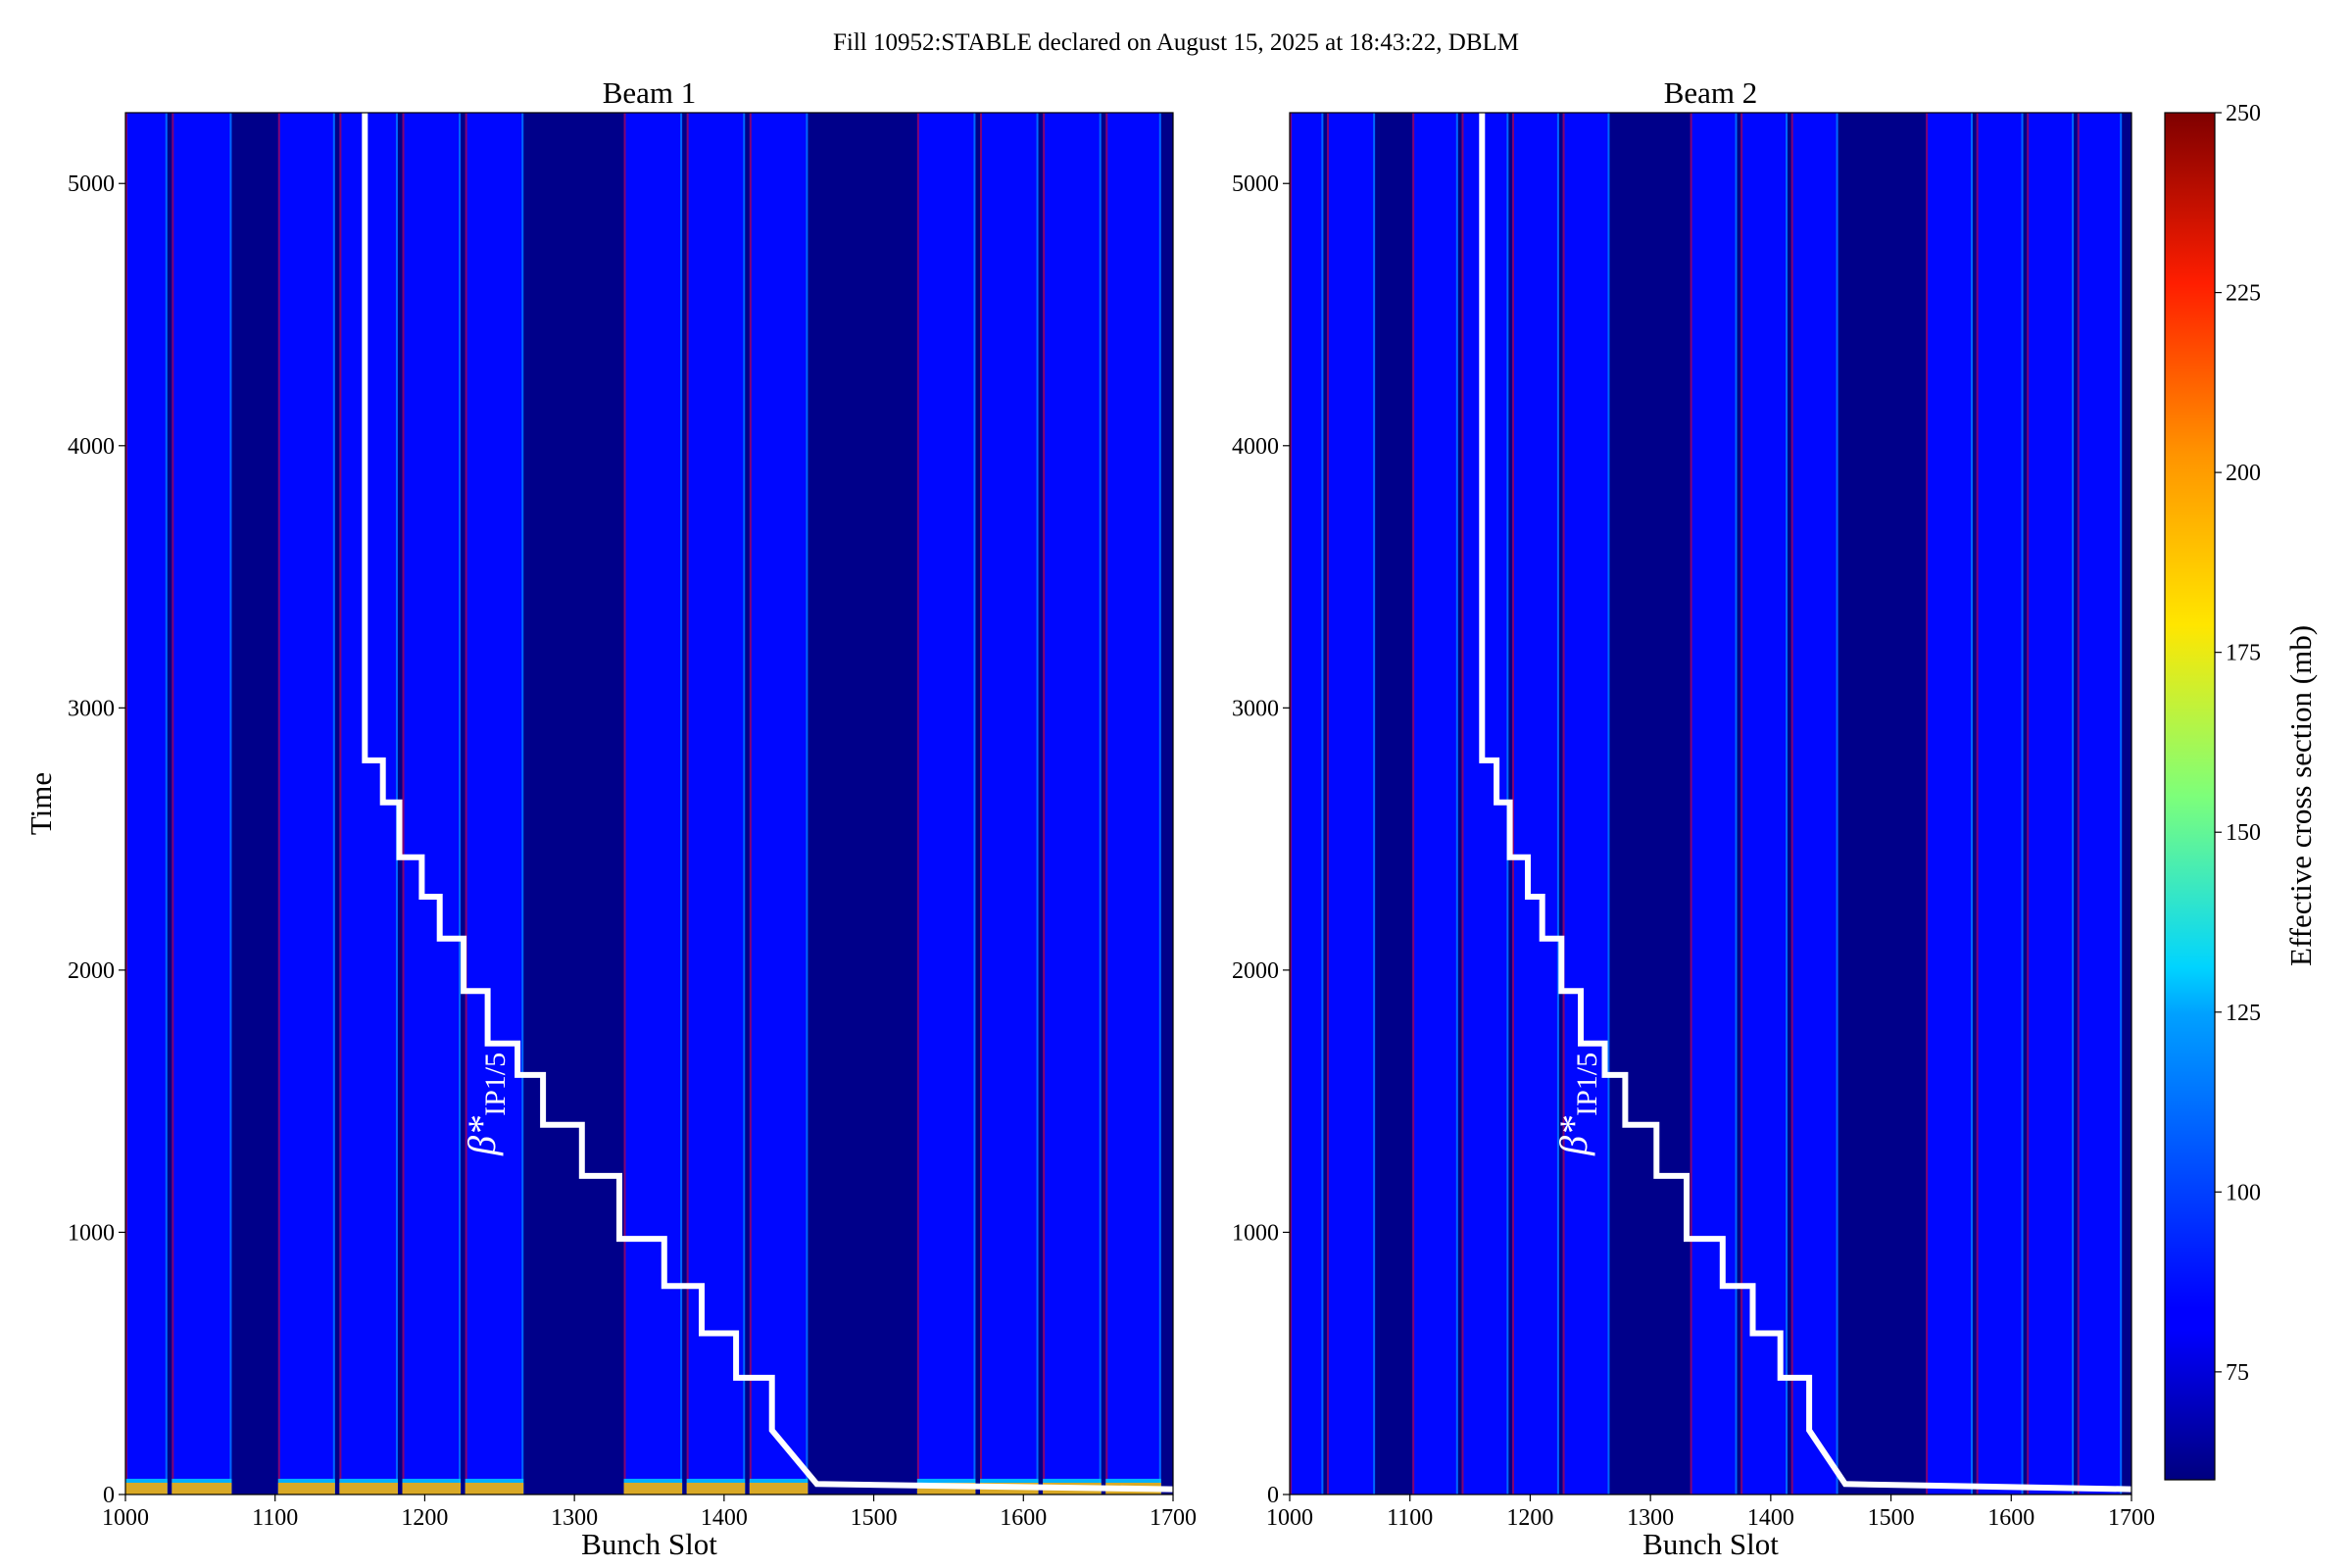 The image size is (2352, 1568). What do you see at coordinates (2243, 833) in the screenshot?
I see `colorbar-tick-label: 150` at bounding box center [2243, 833].